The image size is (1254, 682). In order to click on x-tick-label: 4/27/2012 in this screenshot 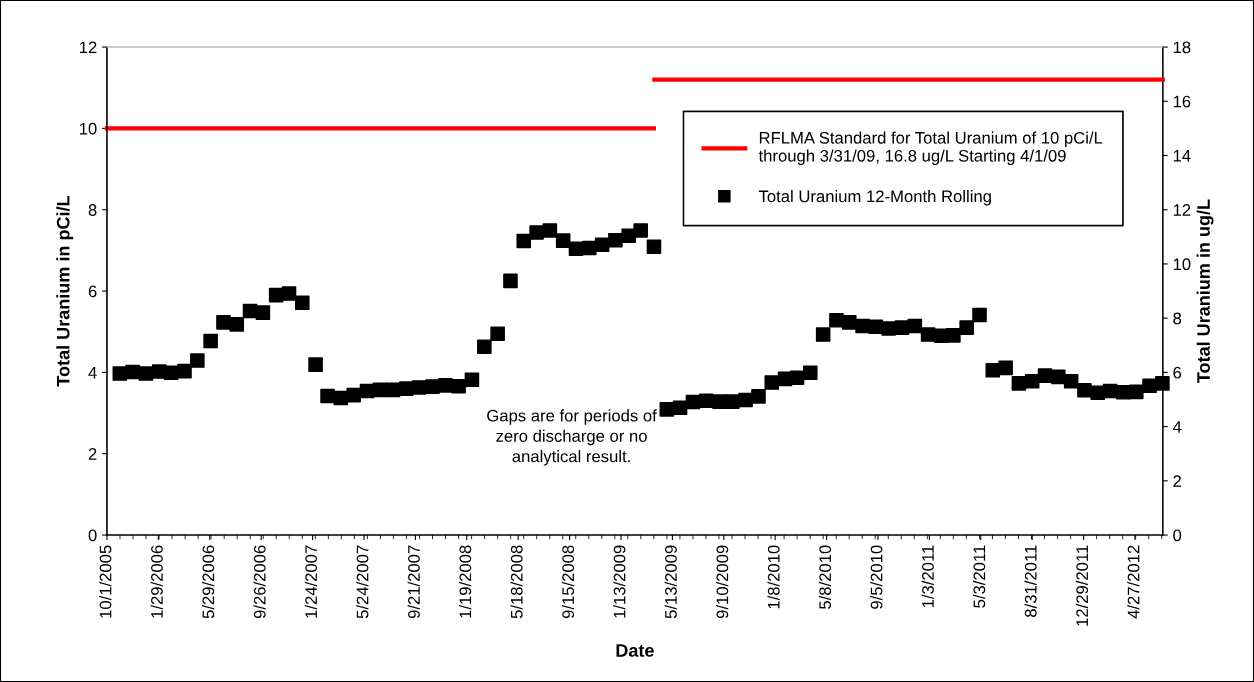, I will do `click(1133, 582)`.